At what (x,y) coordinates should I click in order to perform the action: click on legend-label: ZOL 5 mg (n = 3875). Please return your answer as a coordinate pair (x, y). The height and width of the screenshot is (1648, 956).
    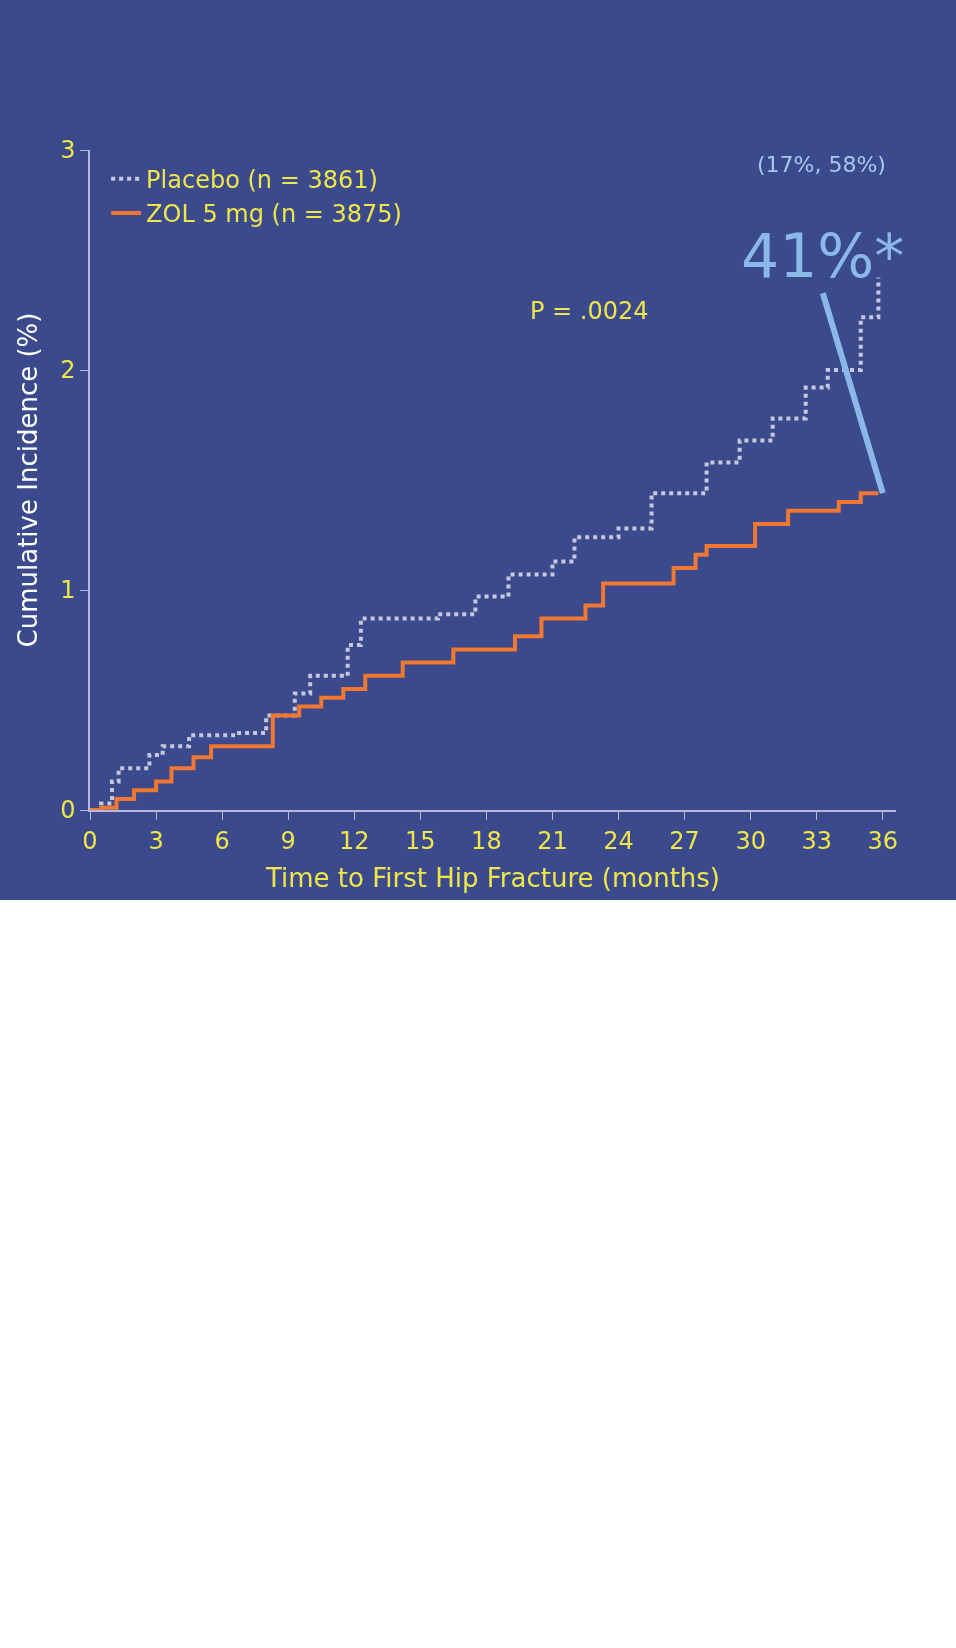
    Looking at the image, I should click on (274, 214).